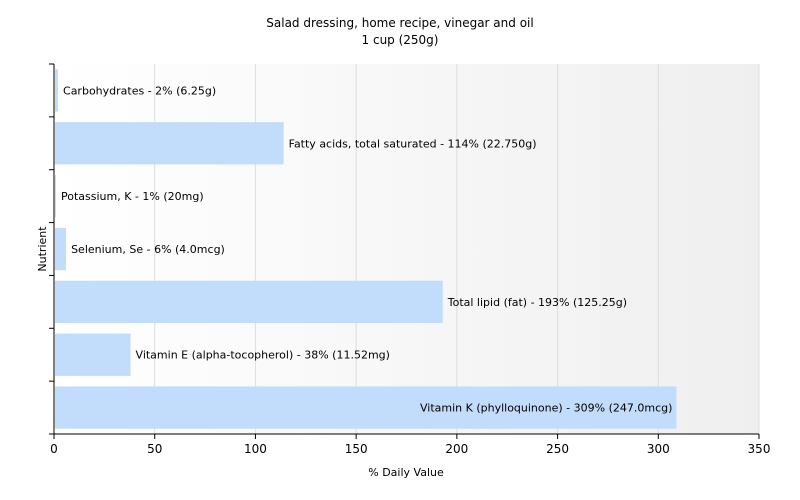  What do you see at coordinates (42, 249) in the screenshot?
I see `y-axis-label: Nutrient` at bounding box center [42, 249].